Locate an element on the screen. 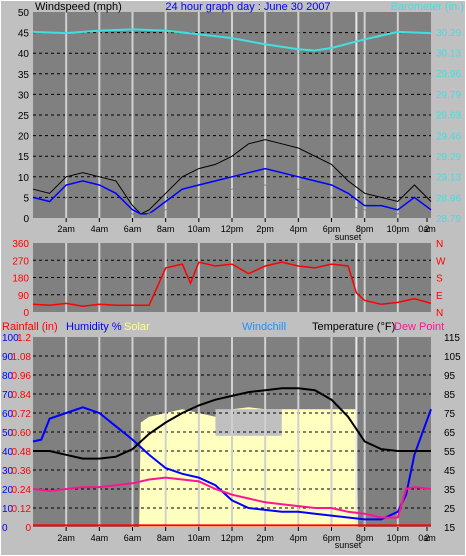 This screenshot has height=556, width=466. direction-tick: 90 is located at coordinates (24, 296).